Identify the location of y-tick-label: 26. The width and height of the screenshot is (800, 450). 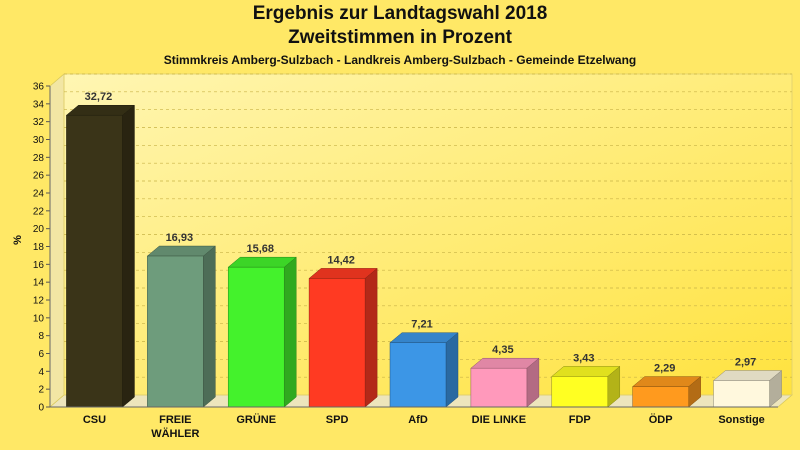
(39, 176).